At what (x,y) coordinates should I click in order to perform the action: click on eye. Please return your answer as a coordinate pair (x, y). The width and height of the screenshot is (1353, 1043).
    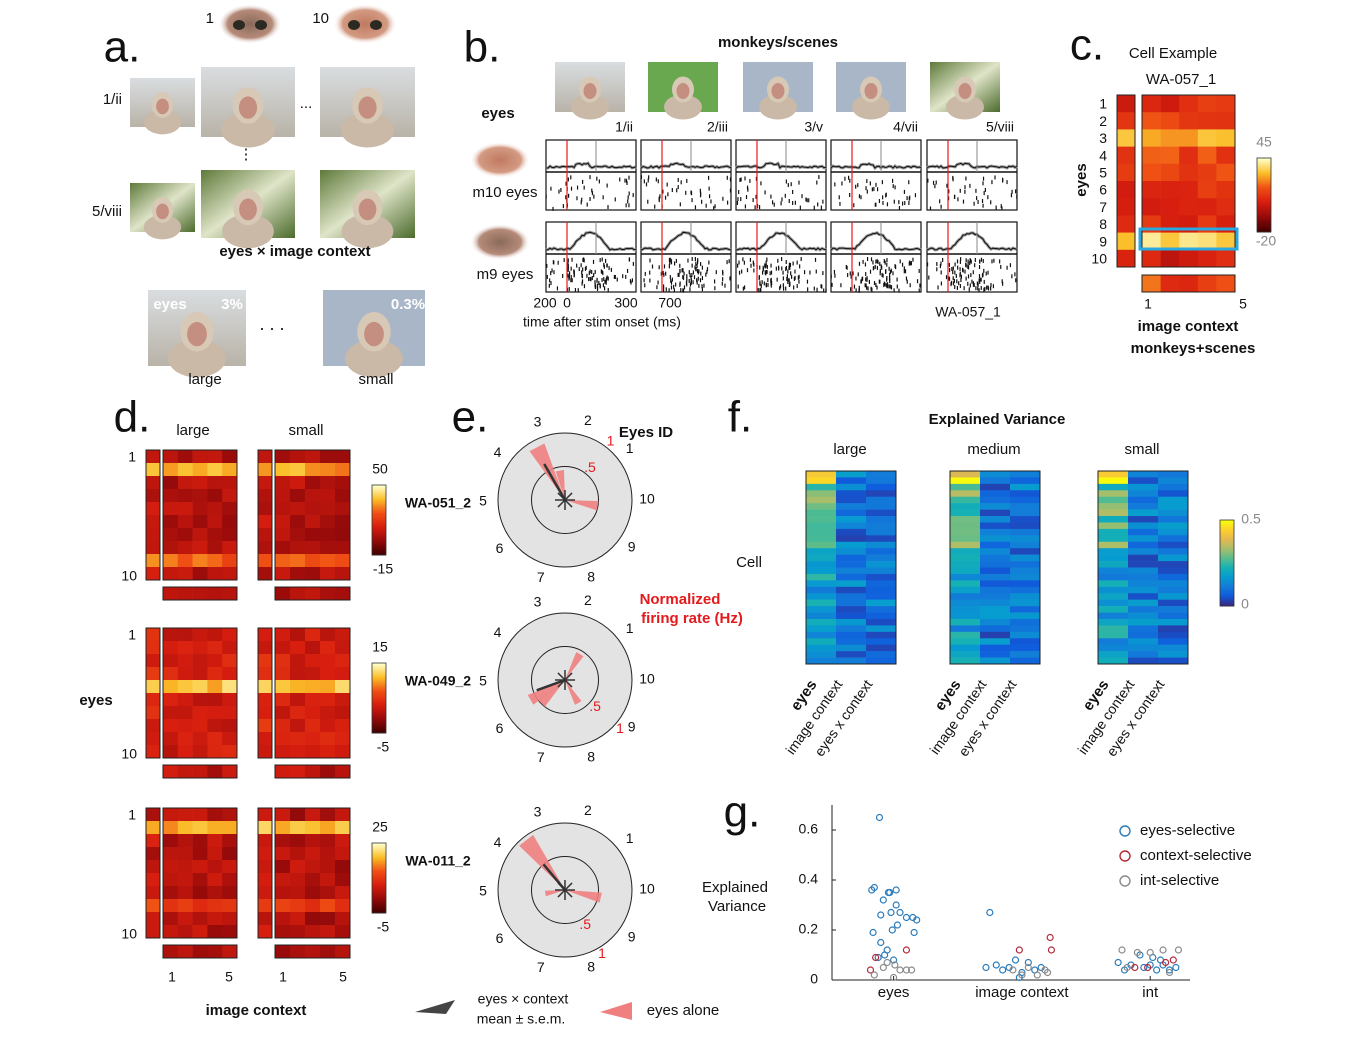
    Looking at the image, I should click on (261, 25).